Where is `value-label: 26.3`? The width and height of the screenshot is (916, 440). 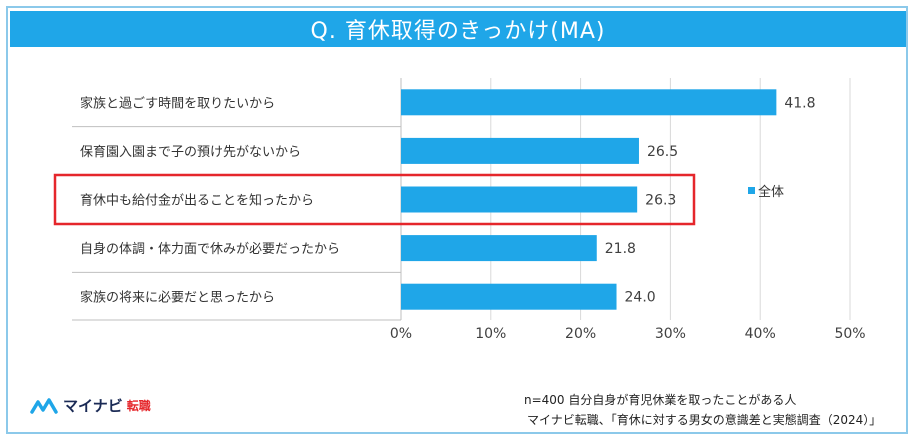
value-label: 26.3 is located at coordinates (660, 201).